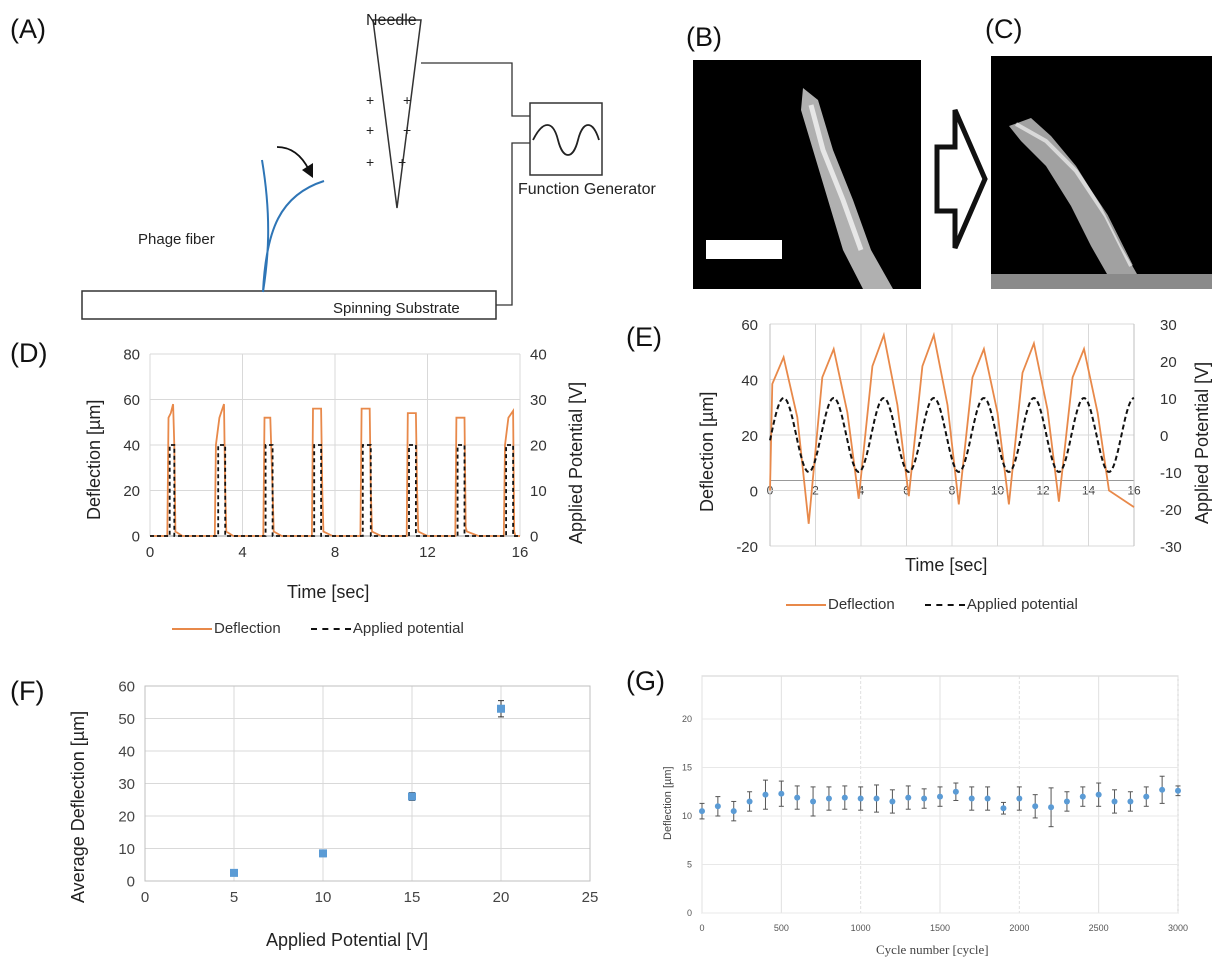  What do you see at coordinates (946, 565) in the screenshot?
I see `chart-e-xlabel: Time [sec]` at bounding box center [946, 565].